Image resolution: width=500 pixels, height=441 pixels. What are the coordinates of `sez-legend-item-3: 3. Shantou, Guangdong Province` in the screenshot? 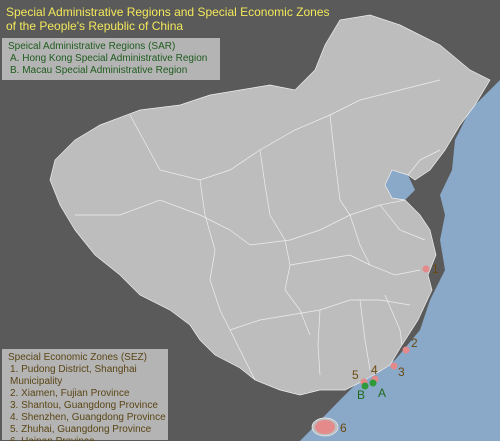 It's located at (84, 405).